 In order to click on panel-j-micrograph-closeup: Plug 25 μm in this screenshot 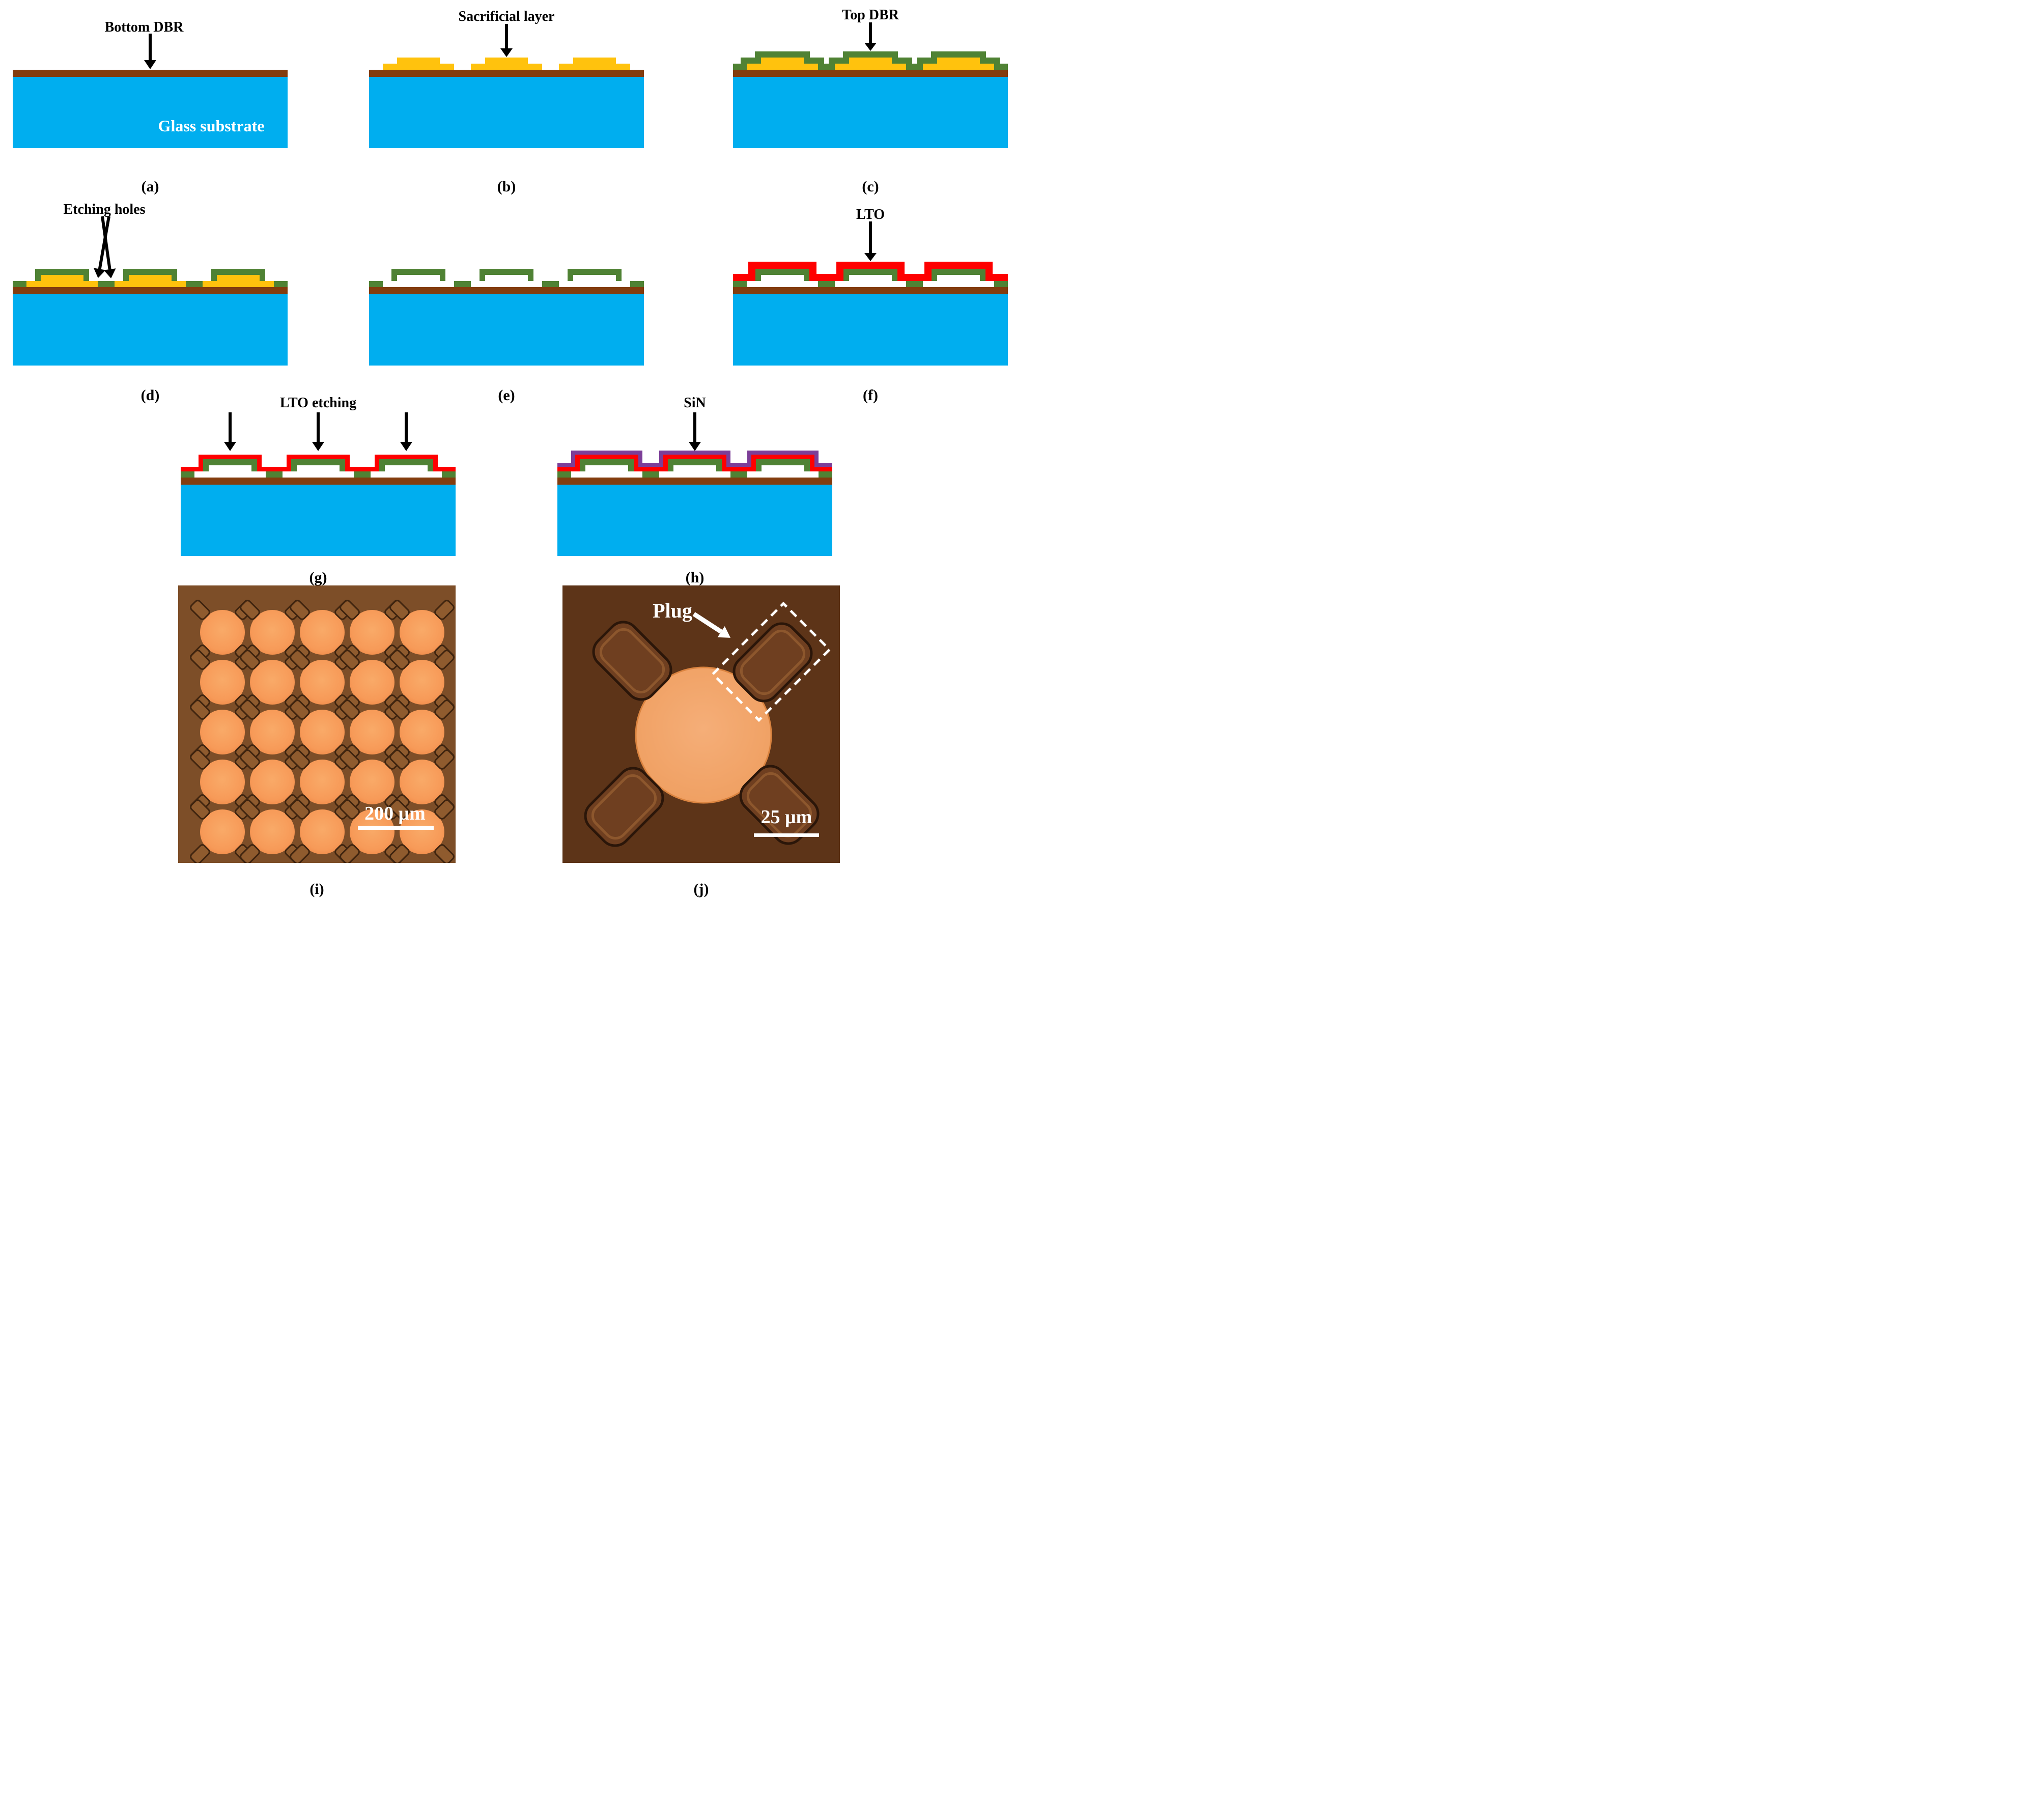, I will do `click(701, 724)`.